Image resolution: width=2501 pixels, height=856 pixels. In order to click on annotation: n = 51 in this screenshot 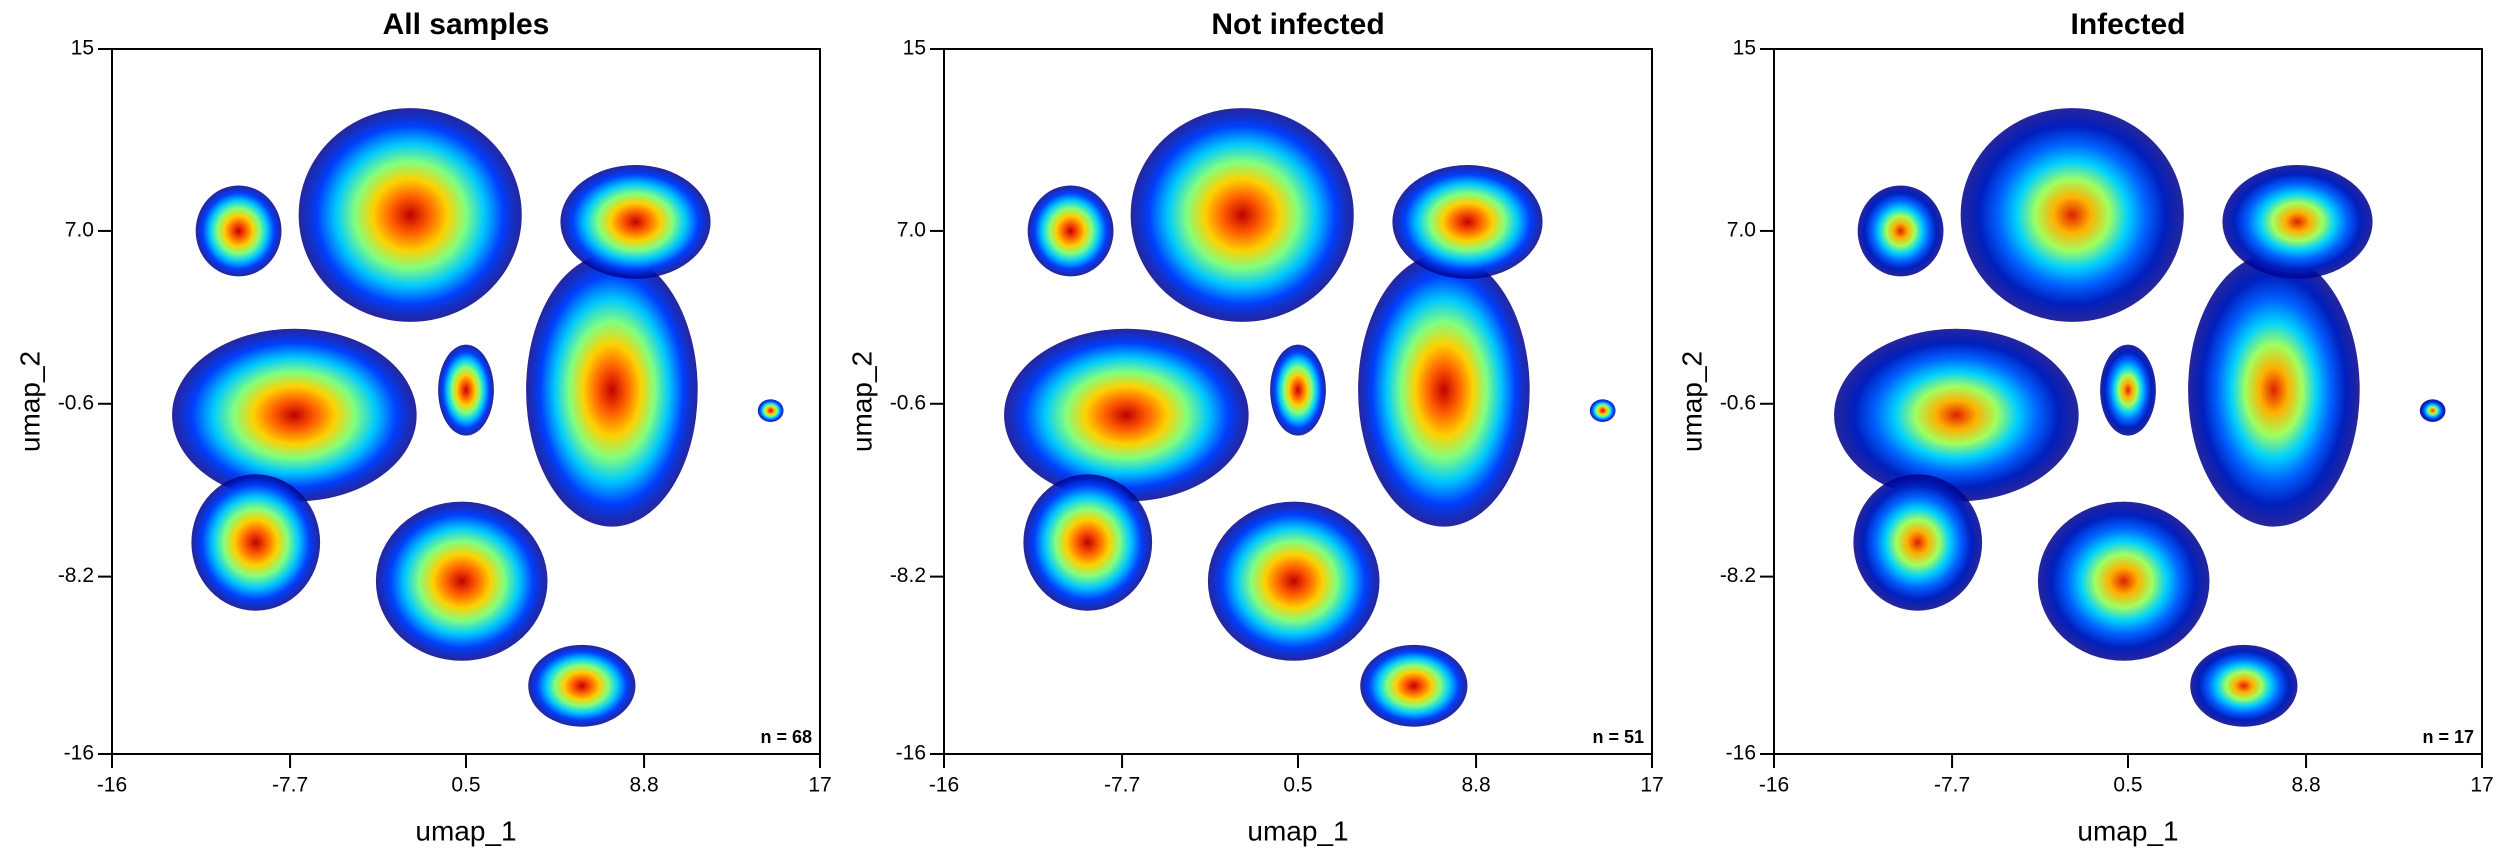, I will do `click(1618, 737)`.